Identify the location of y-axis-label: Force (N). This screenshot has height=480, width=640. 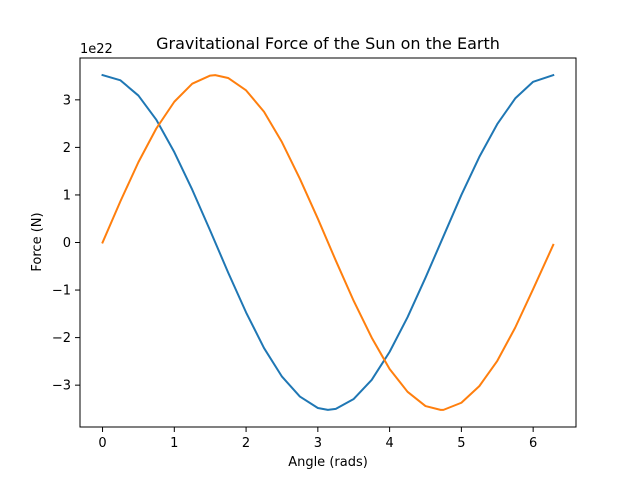
(37, 241).